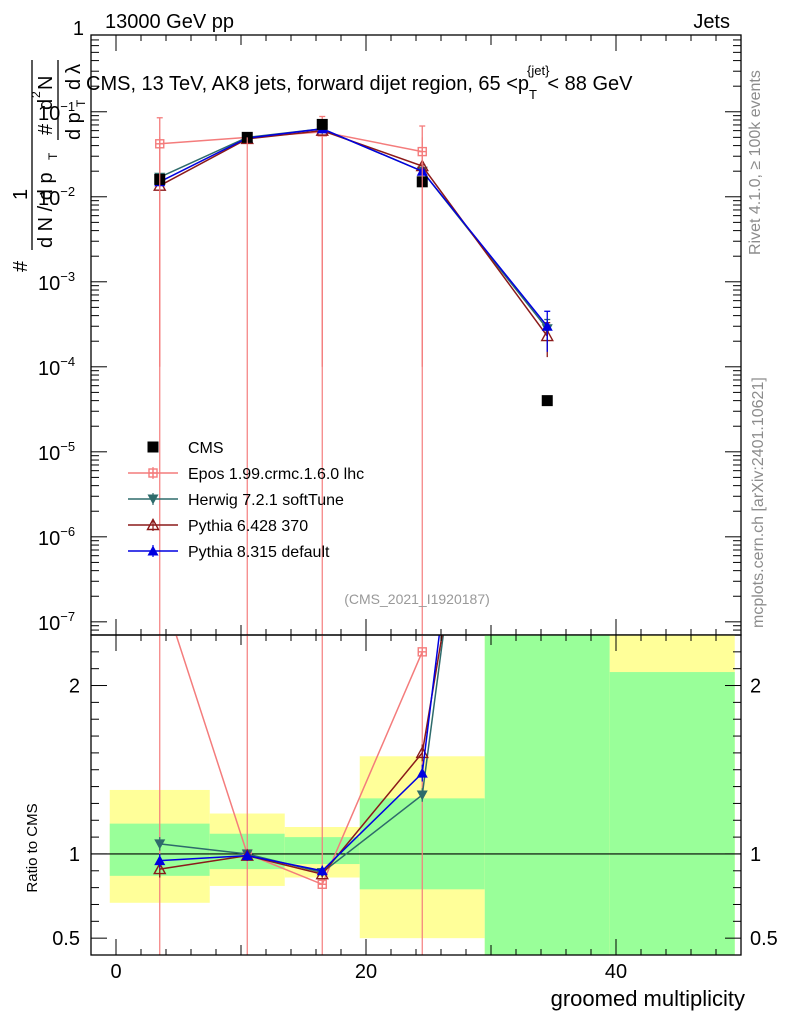 Image resolution: width=786 pixels, height=1024 pixels. What do you see at coordinates (56, 282) in the screenshot?
I see `y-tick-label: 10⁻³` at bounding box center [56, 282].